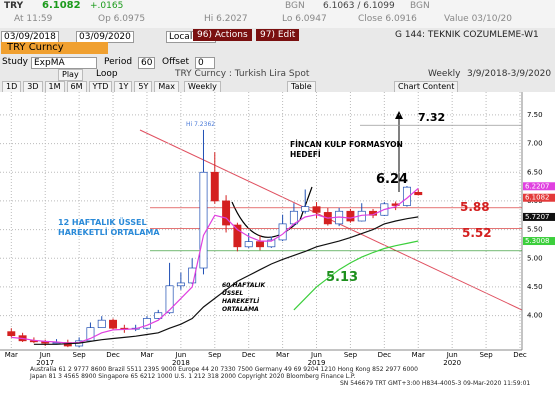  What do you see at coordinates (33, 19) in the screenshot?
I see `time: At 11:59` at bounding box center [33, 19].